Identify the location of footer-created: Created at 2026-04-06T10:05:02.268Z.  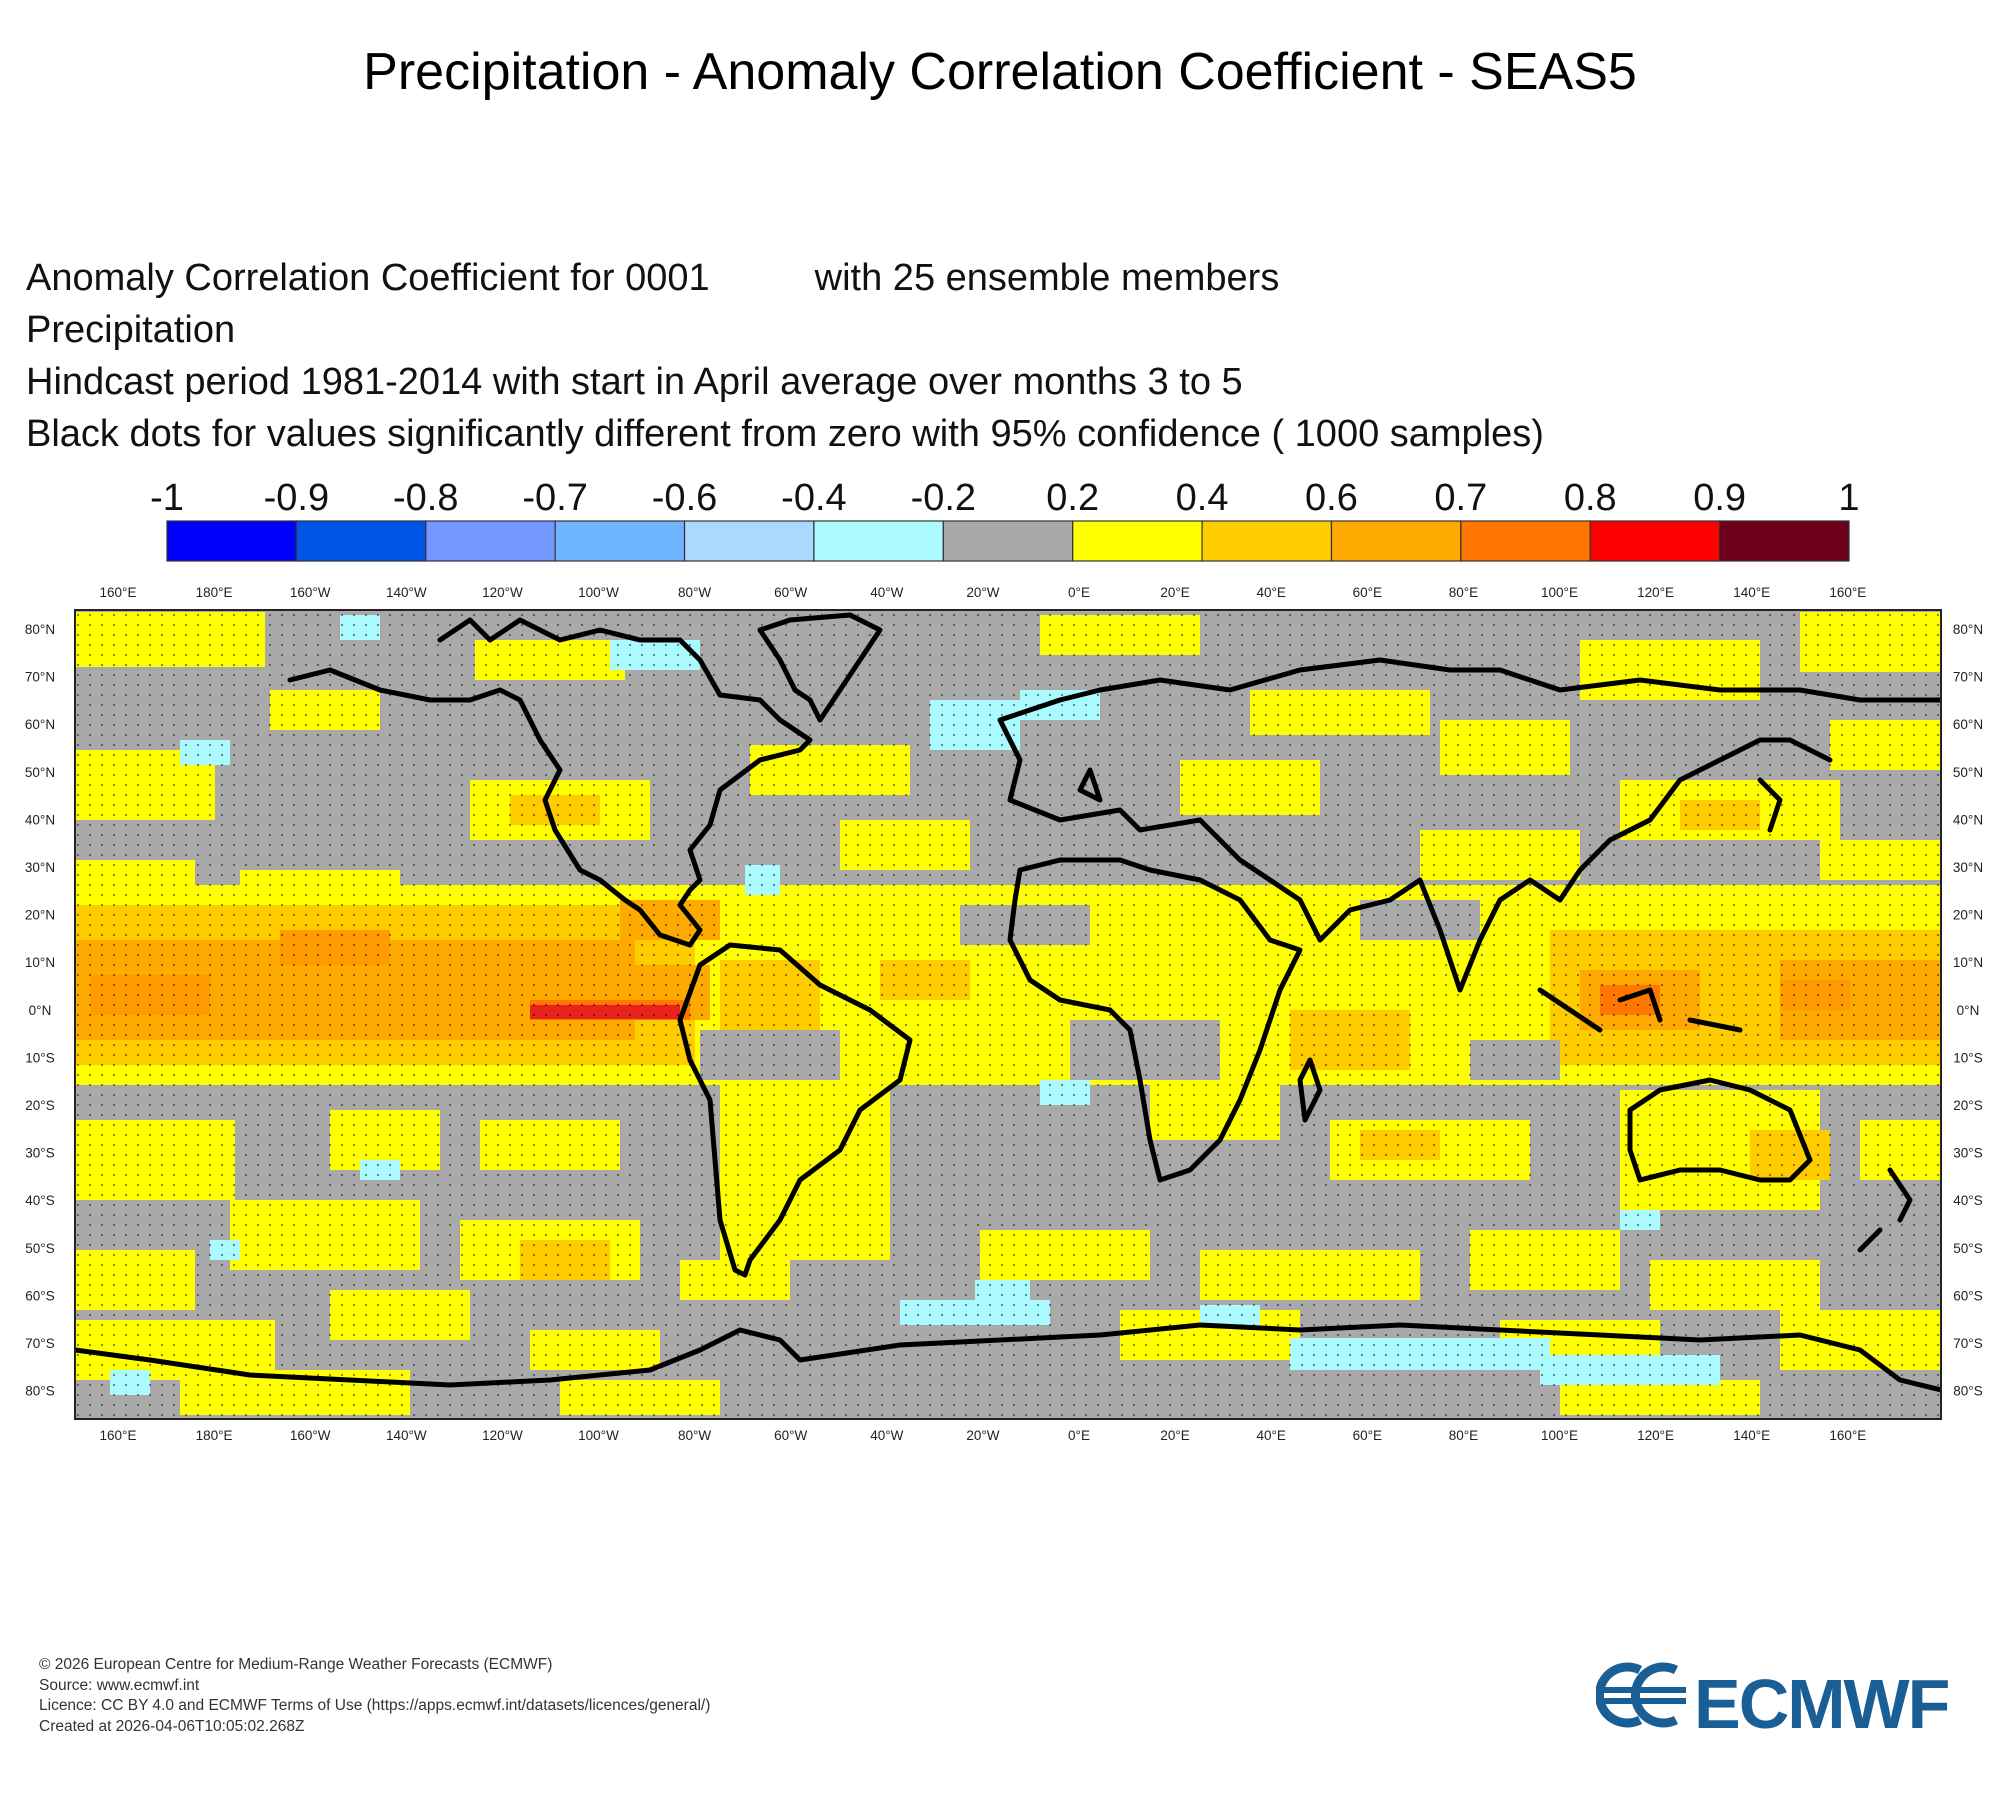
(172, 1726).